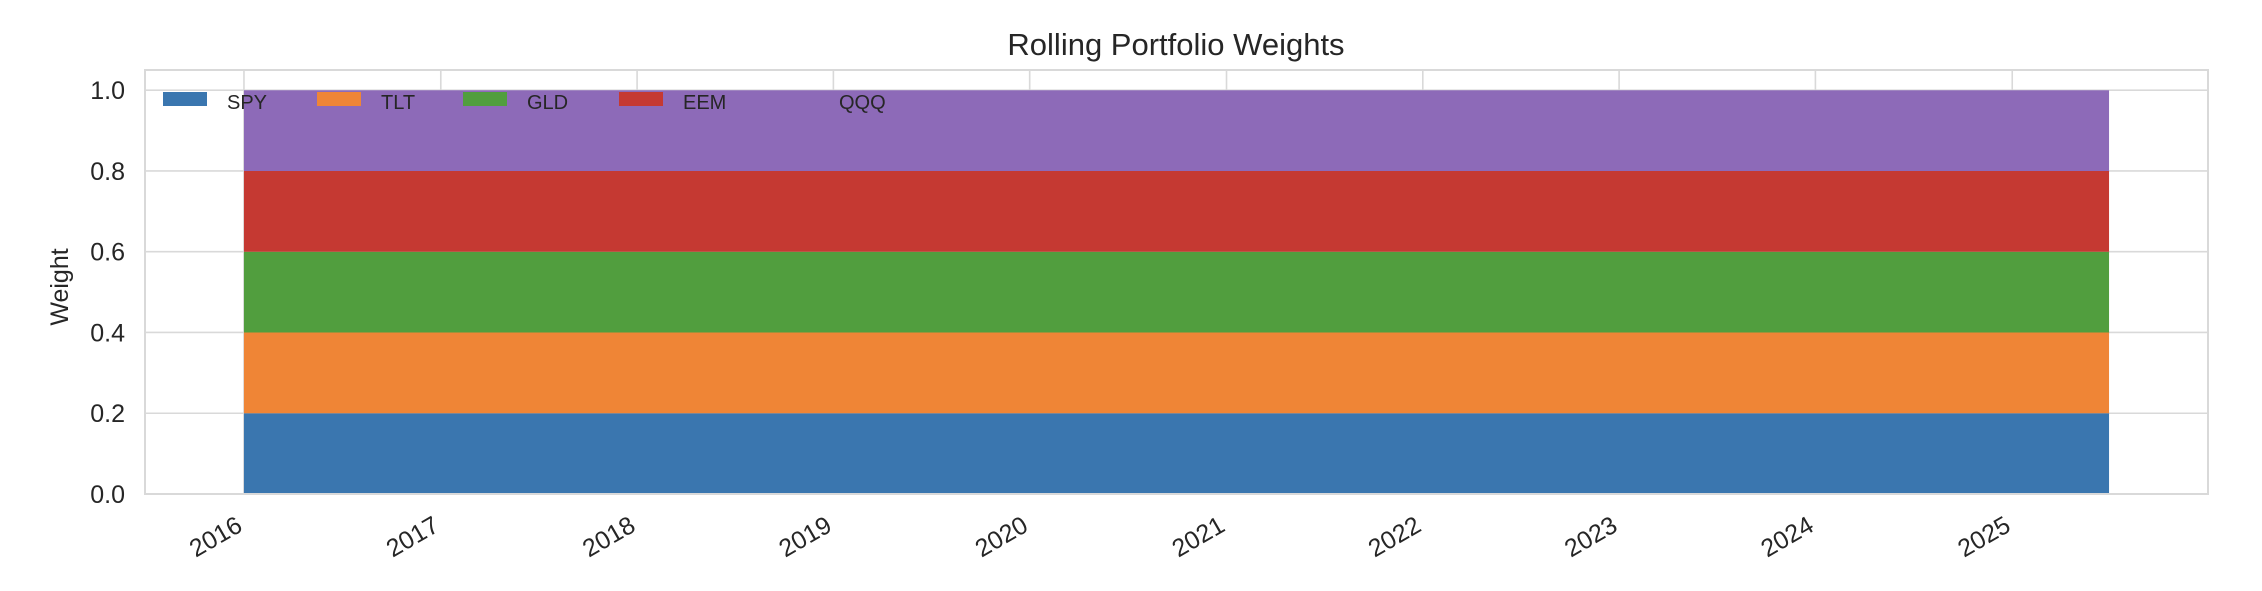 This screenshot has width=2262, height=591. What do you see at coordinates (830, 103) in the screenshot?
I see `legend-item-qqq: QQQ` at bounding box center [830, 103].